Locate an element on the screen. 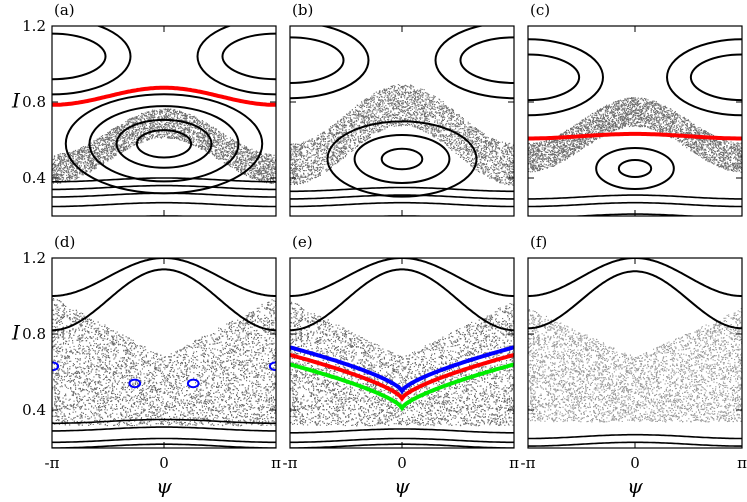  panel-letter: (f) is located at coordinates (538, 242).